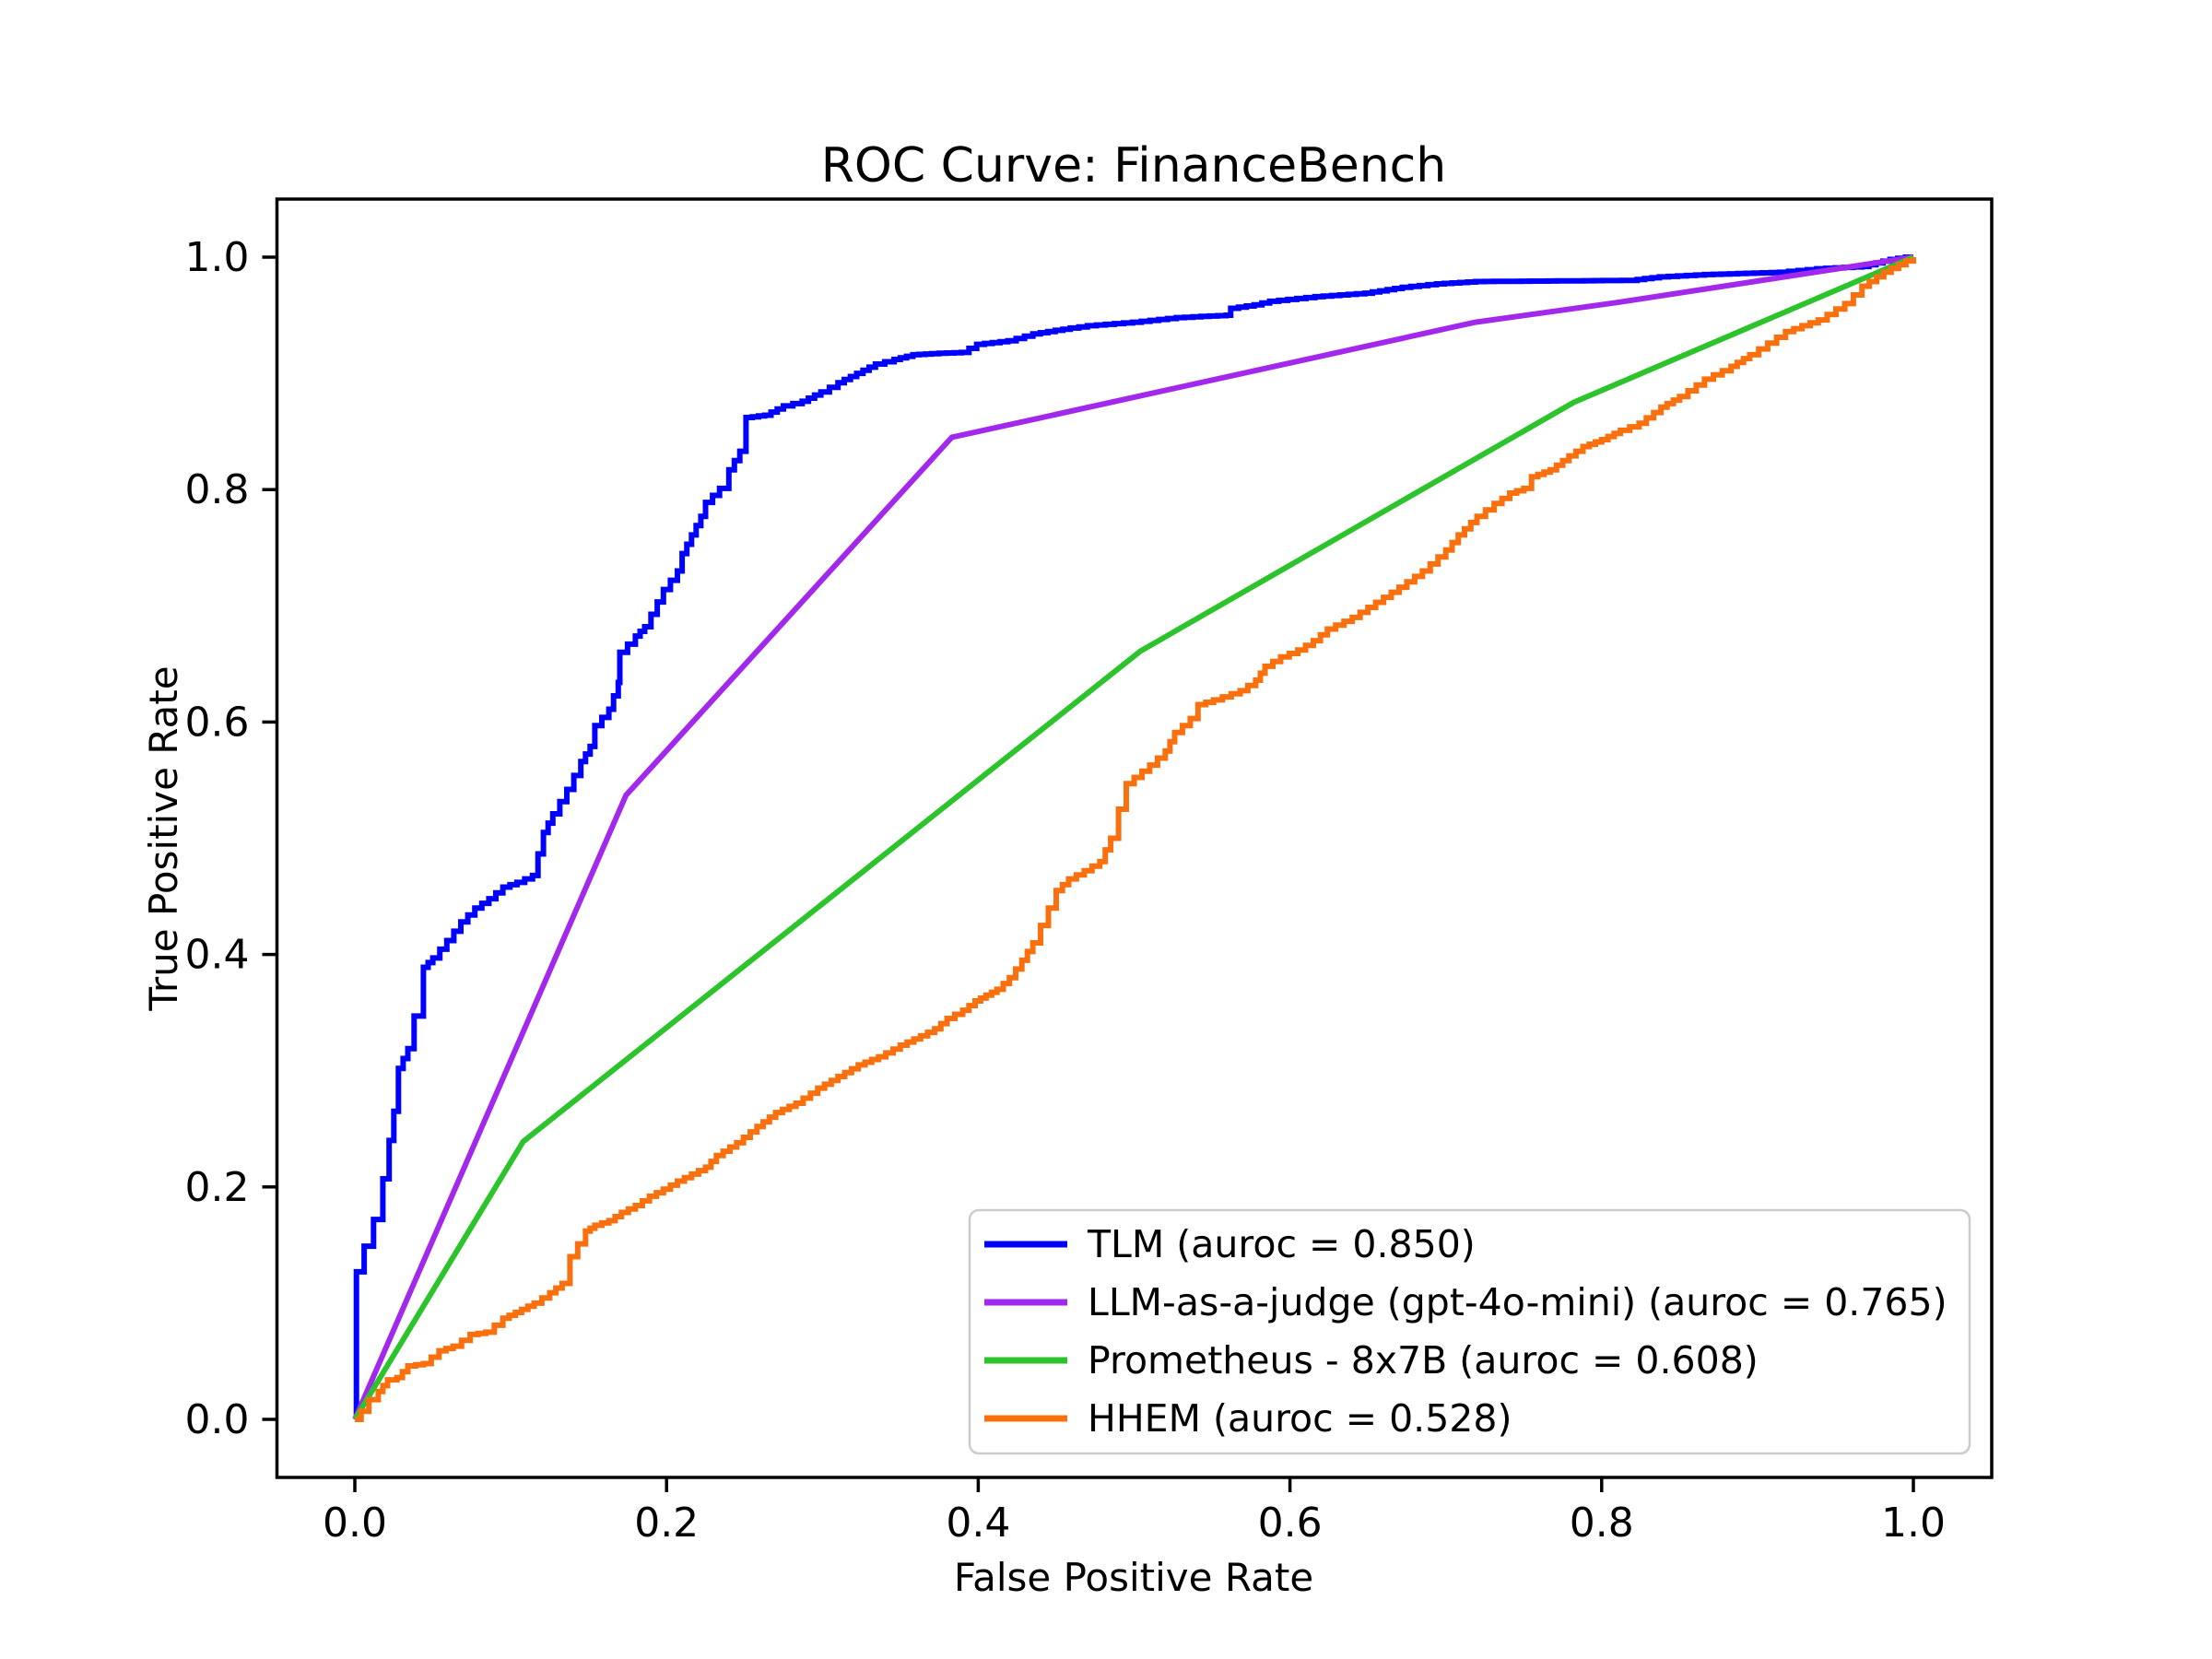  What do you see at coordinates (217, 489) in the screenshot?
I see `y-tick-label: 0.8` at bounding box center [217, 489].